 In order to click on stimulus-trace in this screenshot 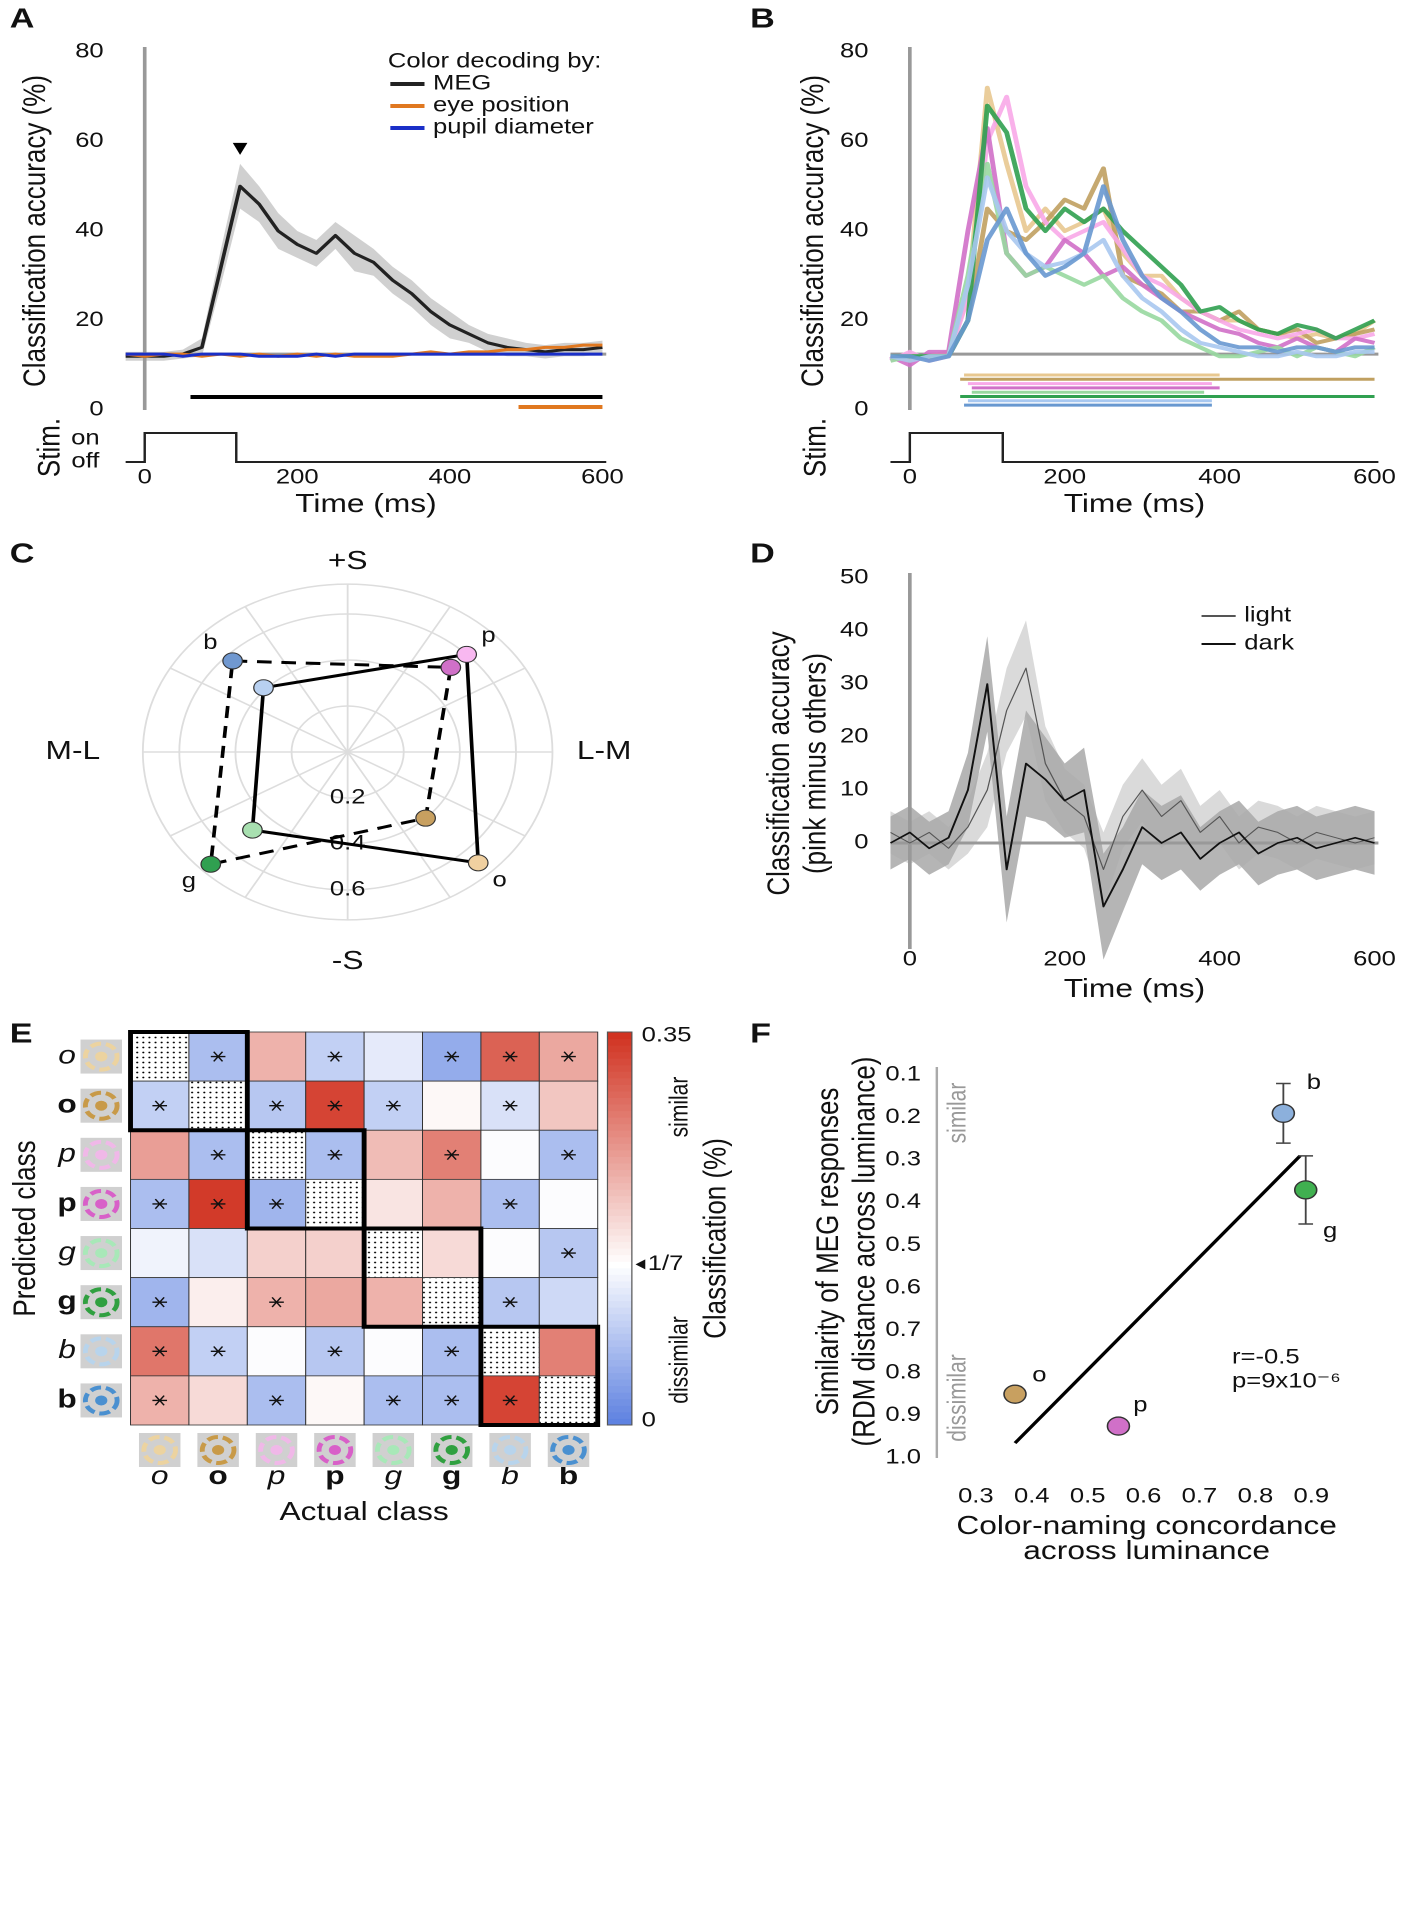, I will do `click(366, 447)`.